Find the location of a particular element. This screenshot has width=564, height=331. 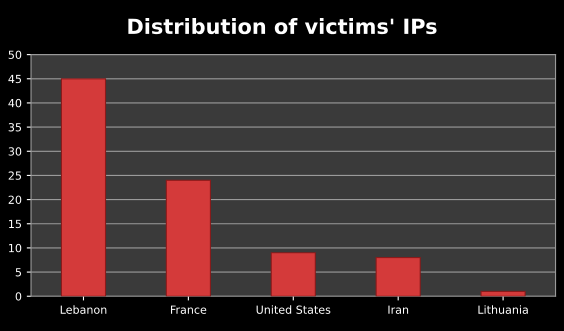

y-tick-label: 10 is located at coordinates (15, 248).